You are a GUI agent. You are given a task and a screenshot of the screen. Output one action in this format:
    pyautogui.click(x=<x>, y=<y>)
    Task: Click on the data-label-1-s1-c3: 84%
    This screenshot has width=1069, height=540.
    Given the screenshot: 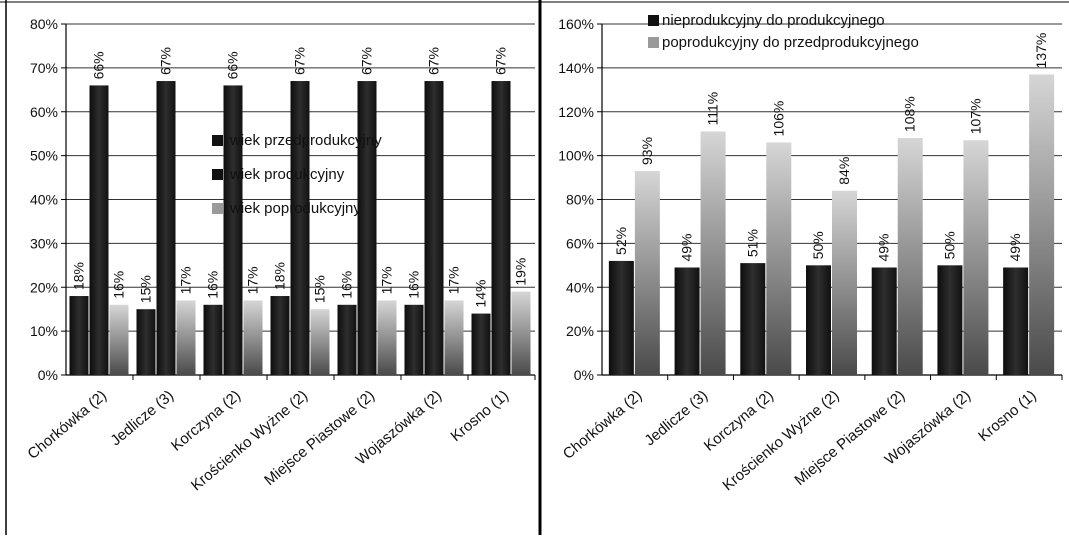 What is the action you would take?
    pyautogui.click(x=844, y=171)
    